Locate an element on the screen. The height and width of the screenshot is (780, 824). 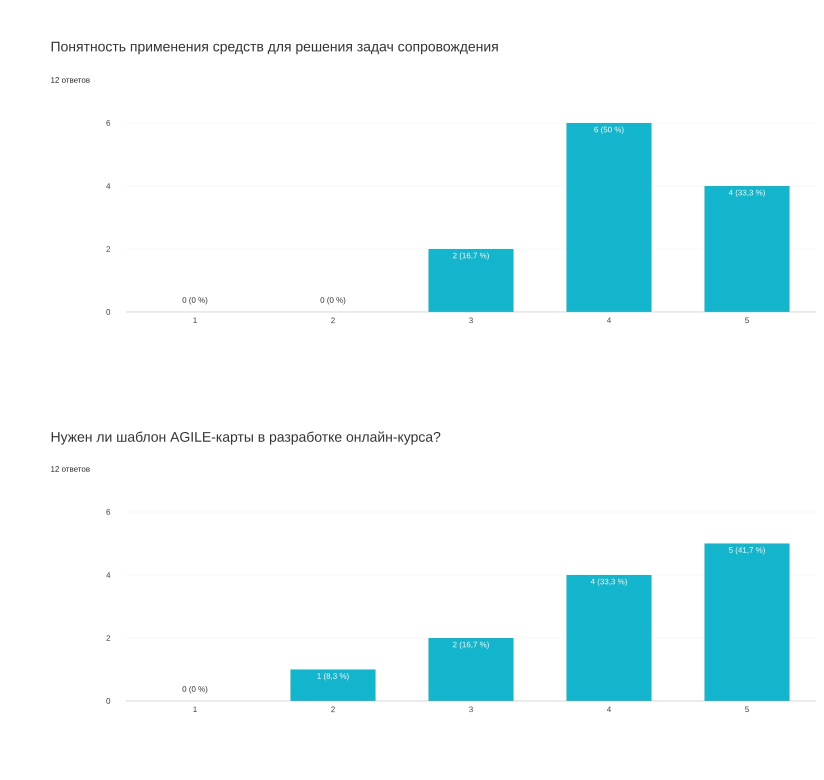
chart-title: Понятность применения средств для решения задач сопровождения is located at coordinates (275, 48).